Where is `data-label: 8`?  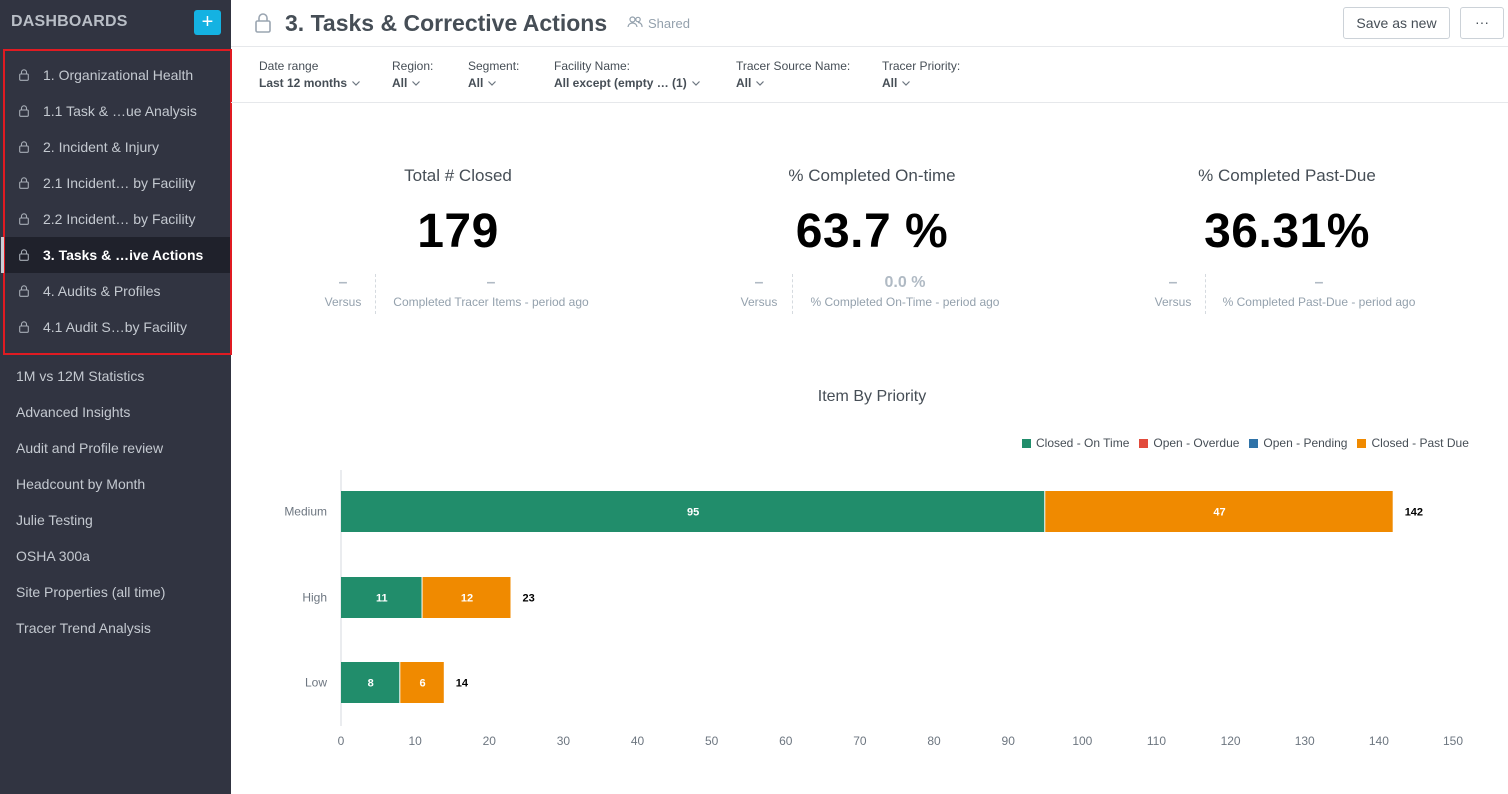 data-label: 8 is located at coordinates (371, 684).